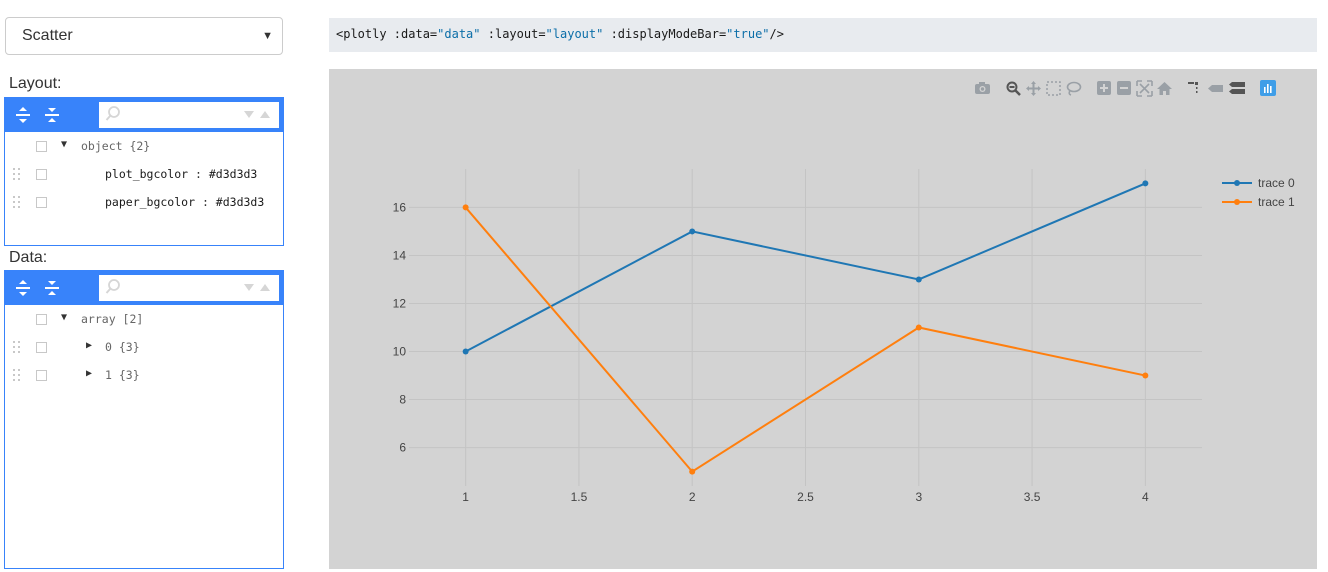  I want to click on hover-closest-icon, so click(1215, 88).